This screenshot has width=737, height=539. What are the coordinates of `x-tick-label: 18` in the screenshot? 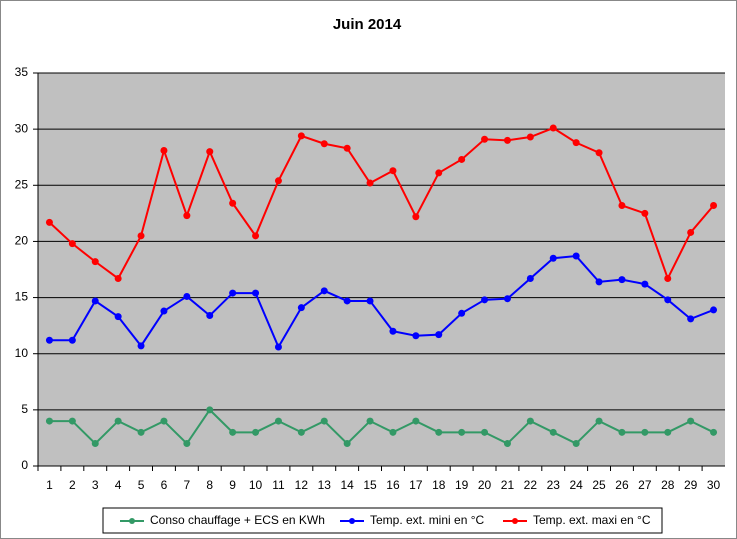 It's located at (439, 485).